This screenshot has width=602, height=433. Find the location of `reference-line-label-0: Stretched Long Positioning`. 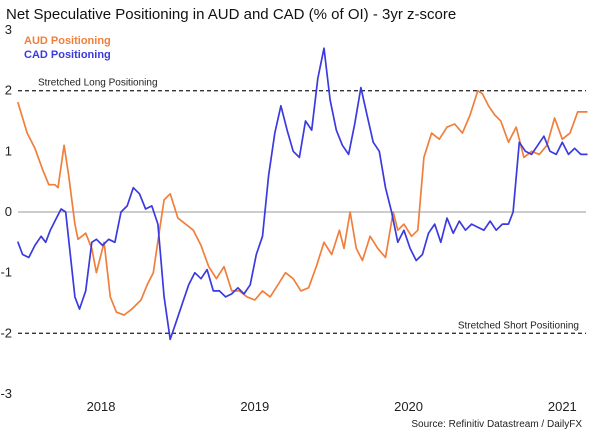

reference-line-label-0: Stretched Long Positioning is located at coordinates (98, 83).